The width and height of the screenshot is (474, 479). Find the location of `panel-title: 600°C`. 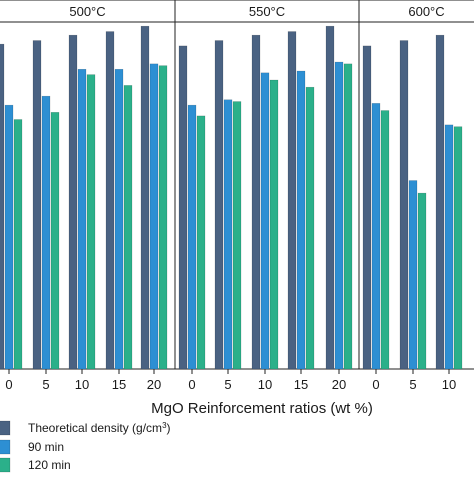

panel-title: 600°C is located at coordinates (426, 11).